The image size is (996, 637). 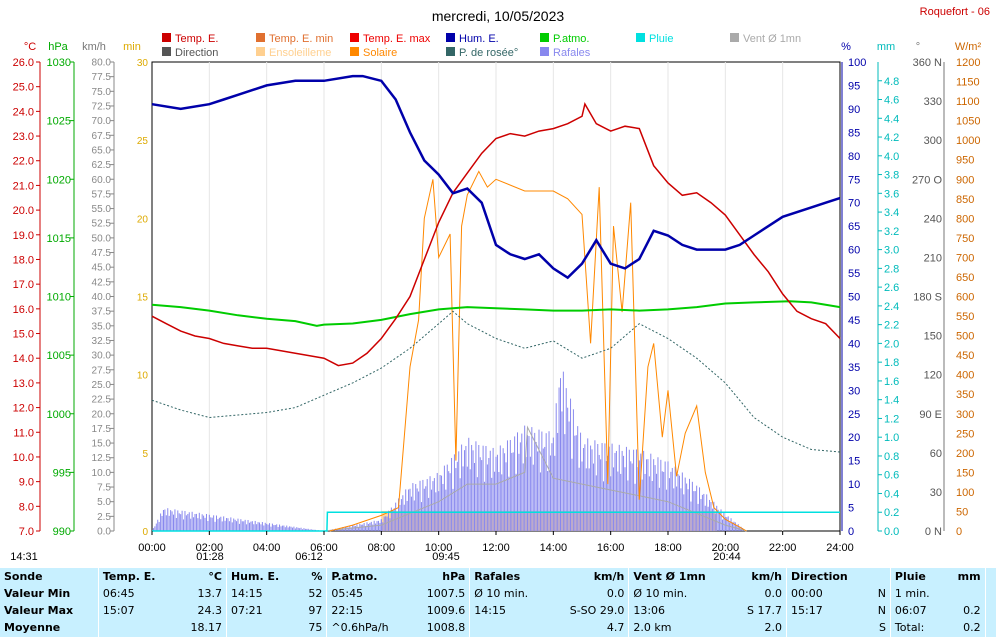 What do you see at coordinates (102, 136) in the screenshot?
I see `wind-tick-label: 67.5` at bounding box center [102, 136].